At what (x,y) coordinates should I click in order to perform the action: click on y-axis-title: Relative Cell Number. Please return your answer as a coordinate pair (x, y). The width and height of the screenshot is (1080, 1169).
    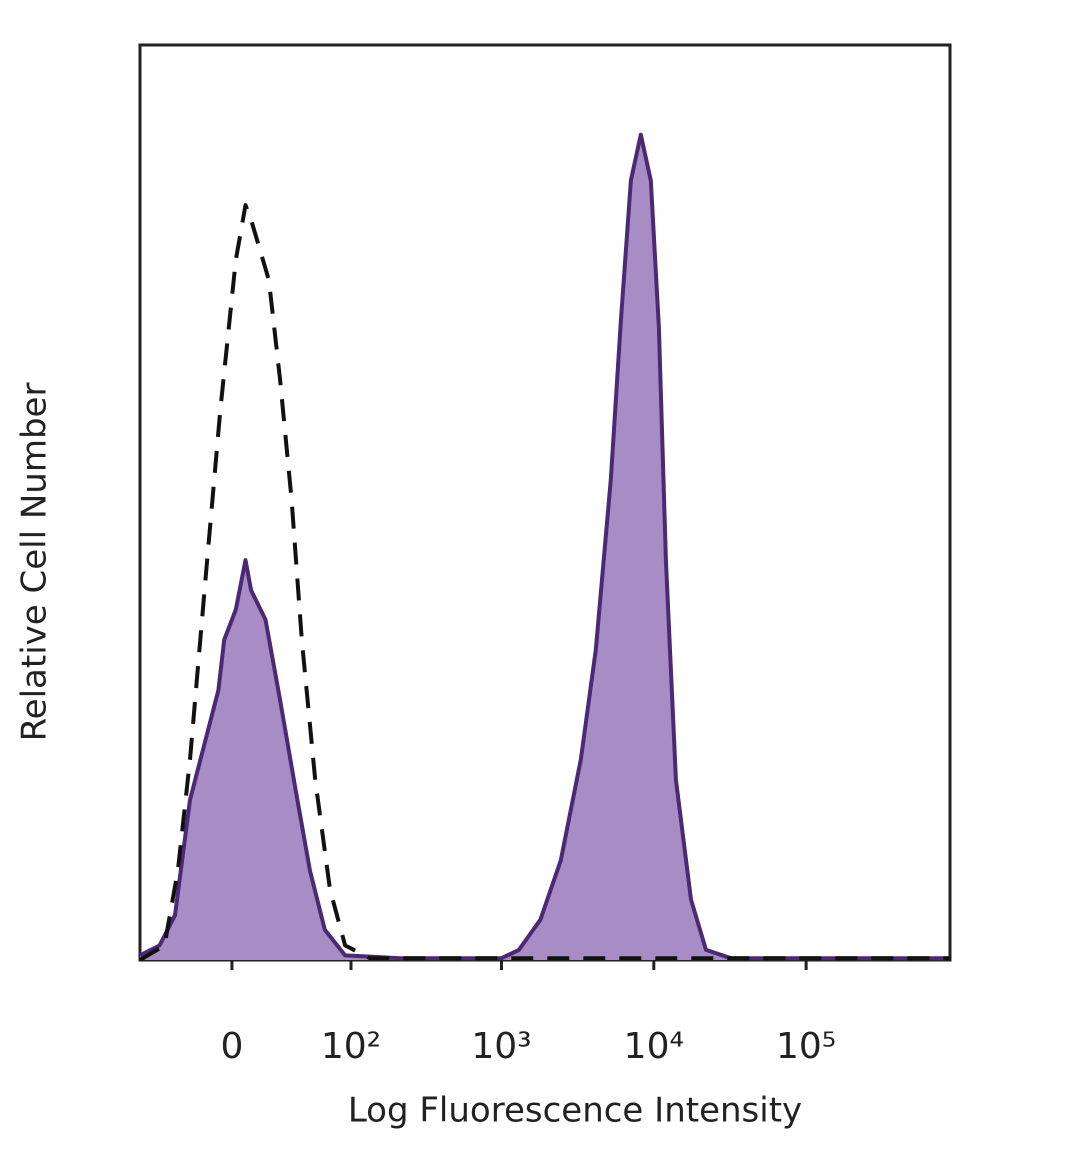
    Looking at the image, I should click on (35, 562).